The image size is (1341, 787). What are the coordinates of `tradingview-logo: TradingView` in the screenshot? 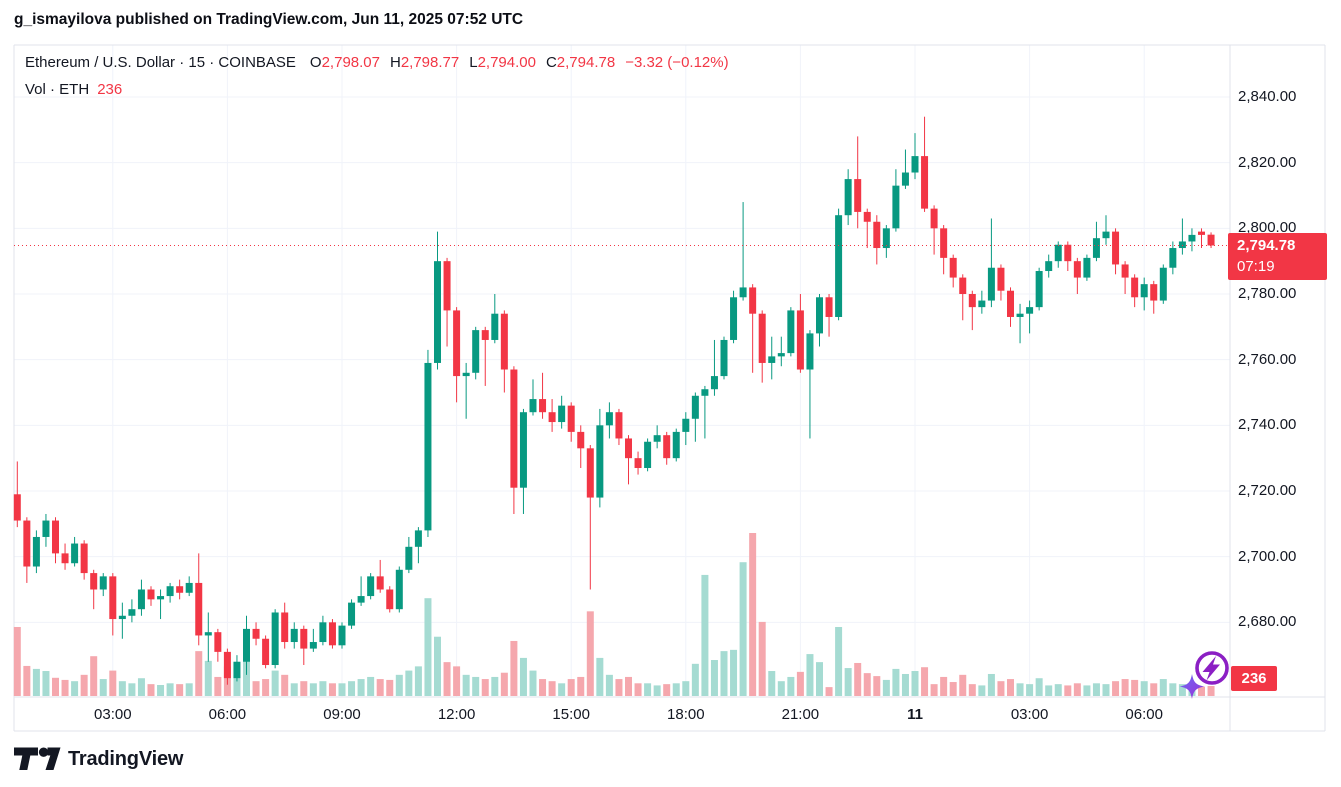 It's located at (98, 759).